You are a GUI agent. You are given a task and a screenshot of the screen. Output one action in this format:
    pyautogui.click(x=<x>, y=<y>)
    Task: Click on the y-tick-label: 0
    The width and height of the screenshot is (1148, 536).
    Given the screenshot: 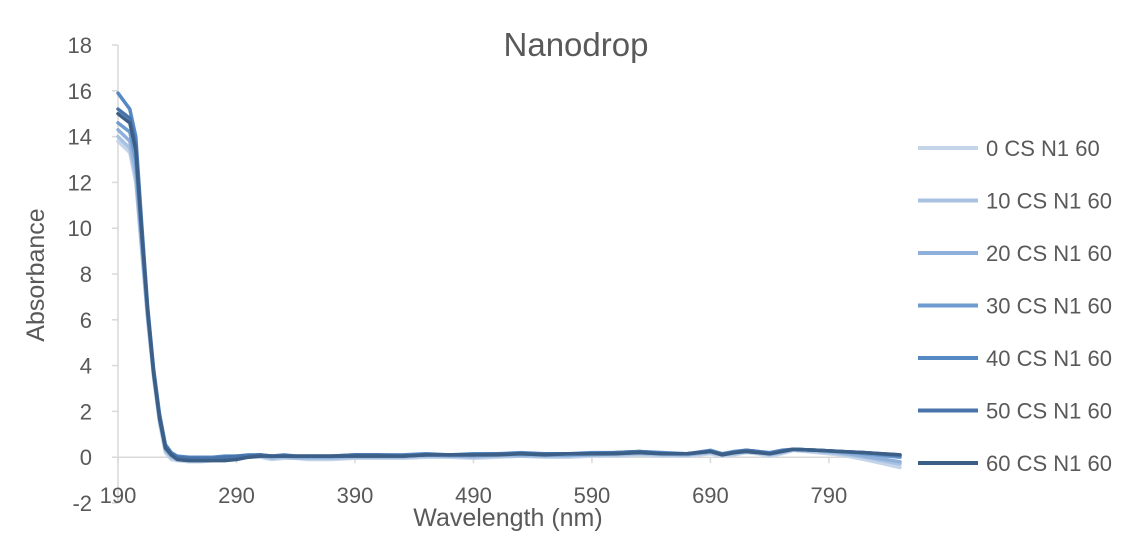 What is the action you would take?
    pyautogui.click(x=86, y=457)
    